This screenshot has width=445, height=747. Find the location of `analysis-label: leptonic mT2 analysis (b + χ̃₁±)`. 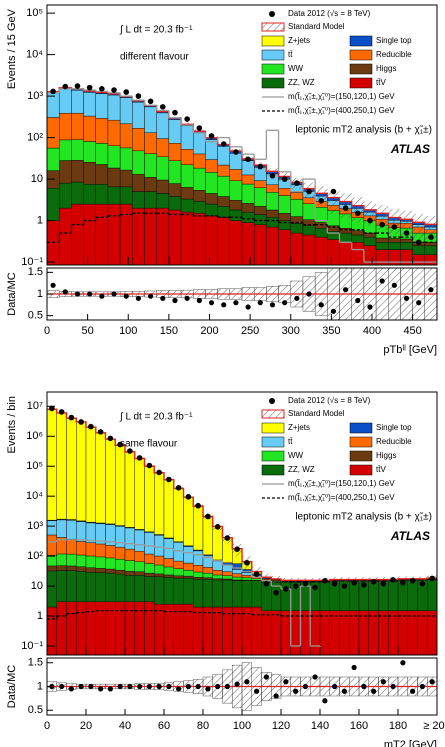

analysis-label: leptonic mT2 analysis (b + χ̃₁±) is located at coordinates (363, 517).